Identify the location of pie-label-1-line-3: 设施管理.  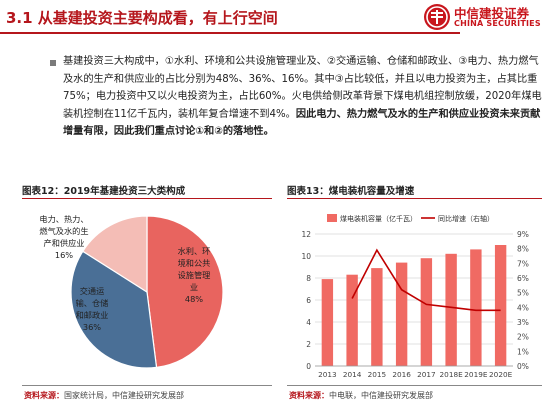
(194, 275).